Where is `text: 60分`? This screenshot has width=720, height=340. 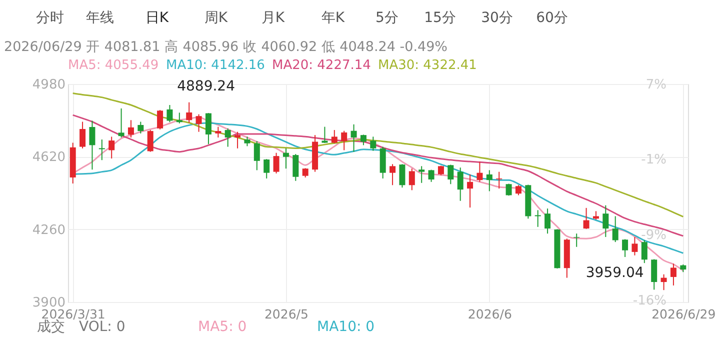
text: 60分 is located at coordinates (552, 18).